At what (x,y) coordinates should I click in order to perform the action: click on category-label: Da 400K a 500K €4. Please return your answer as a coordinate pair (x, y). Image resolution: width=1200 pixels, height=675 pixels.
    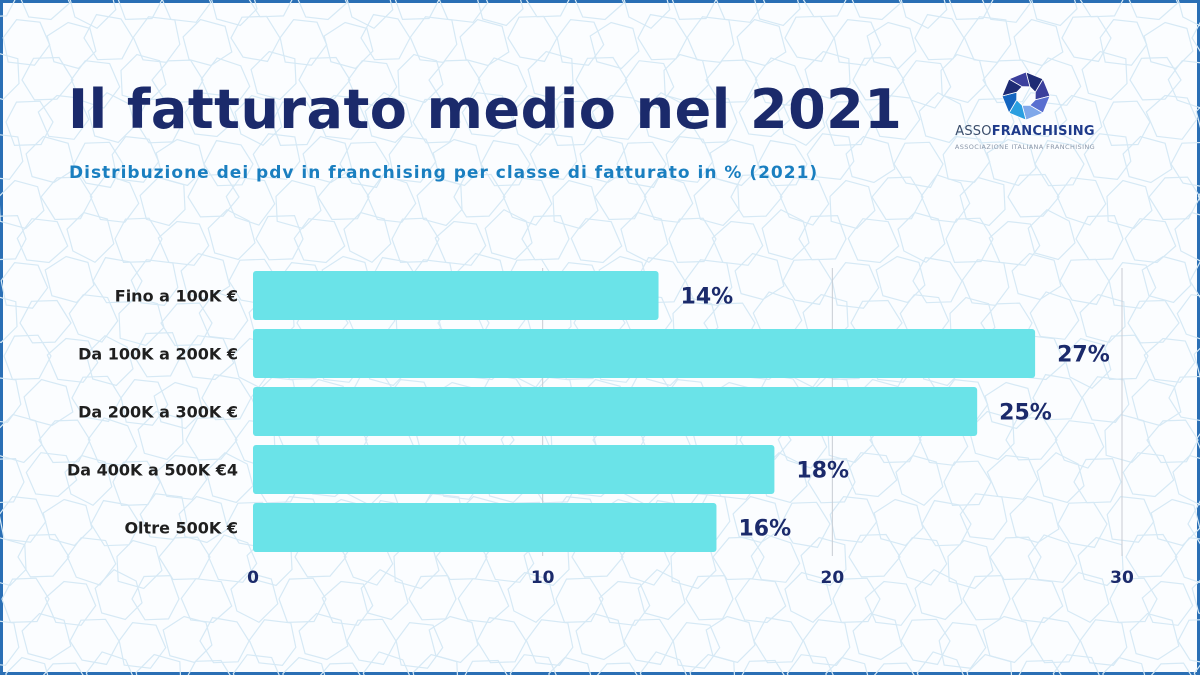
    Looking at the image, I should click on (152, 470).